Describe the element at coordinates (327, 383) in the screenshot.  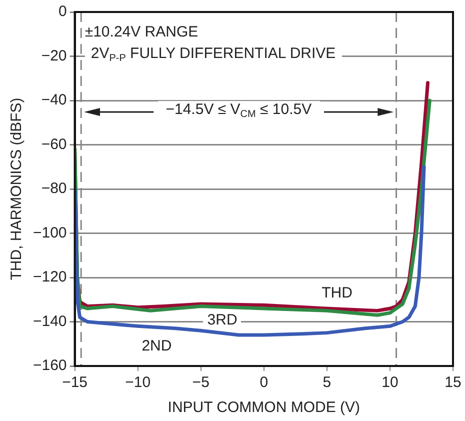
I see `x-tick-label: 5` at that location.